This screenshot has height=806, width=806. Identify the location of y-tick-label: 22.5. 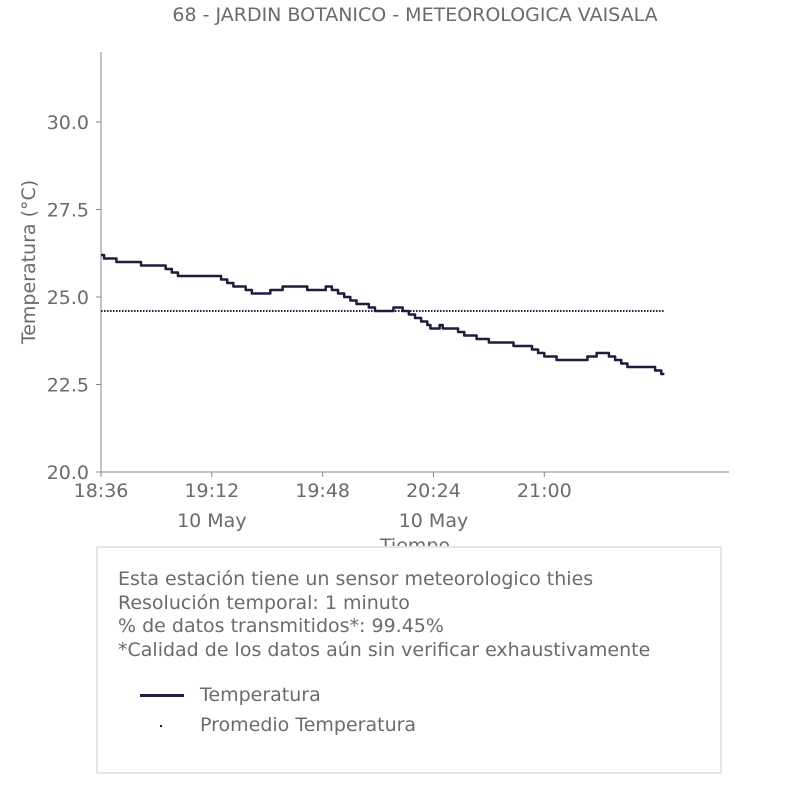
(68, 386).